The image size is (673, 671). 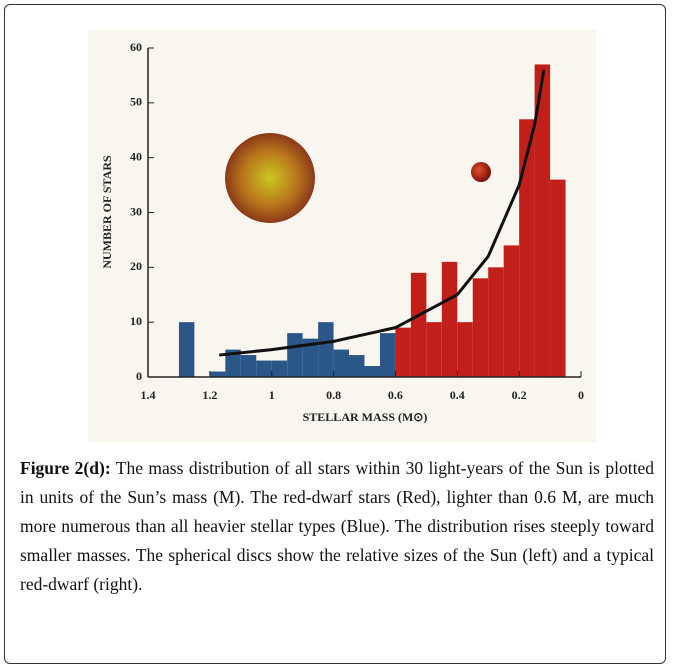 What do you see at coordinates (365, 417) in the screenshot?
I see `x-axis-label: STELLAR MASS (M⊙)` at bounding box center [365, 417].